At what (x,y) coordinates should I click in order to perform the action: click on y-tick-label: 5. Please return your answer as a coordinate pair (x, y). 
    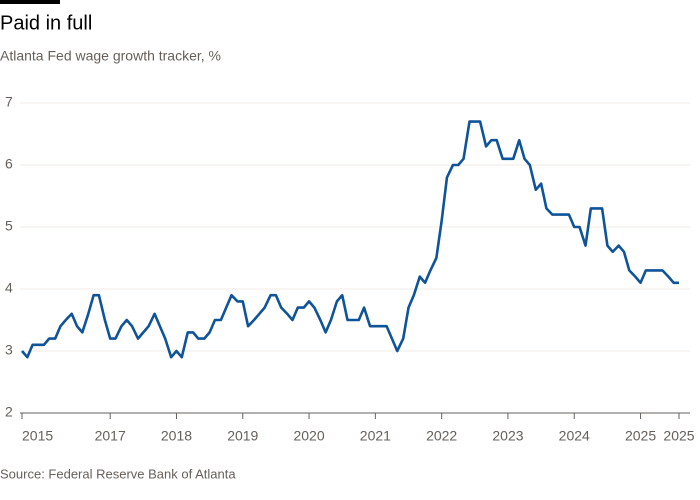
    Looking at the image, I should click on (9, 226).